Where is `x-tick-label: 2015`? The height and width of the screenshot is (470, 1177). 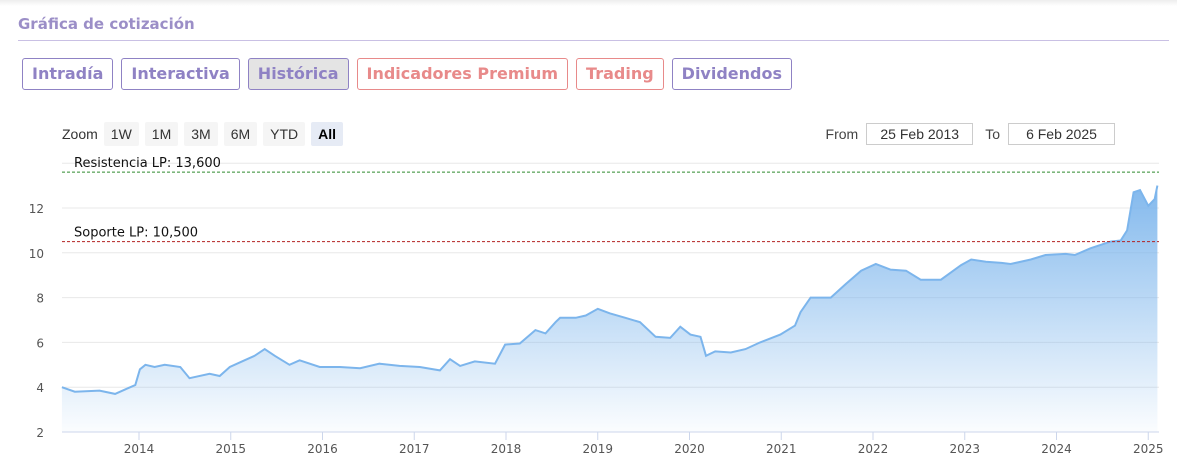
x-tick-label: 2015 is located at coordinates (230, 449).